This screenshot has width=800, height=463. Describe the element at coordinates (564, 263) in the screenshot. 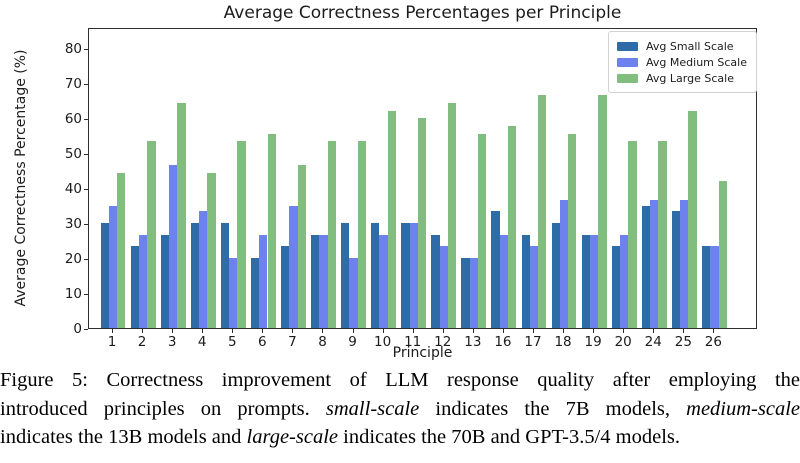

I see `bar-medium-p18` at that location.